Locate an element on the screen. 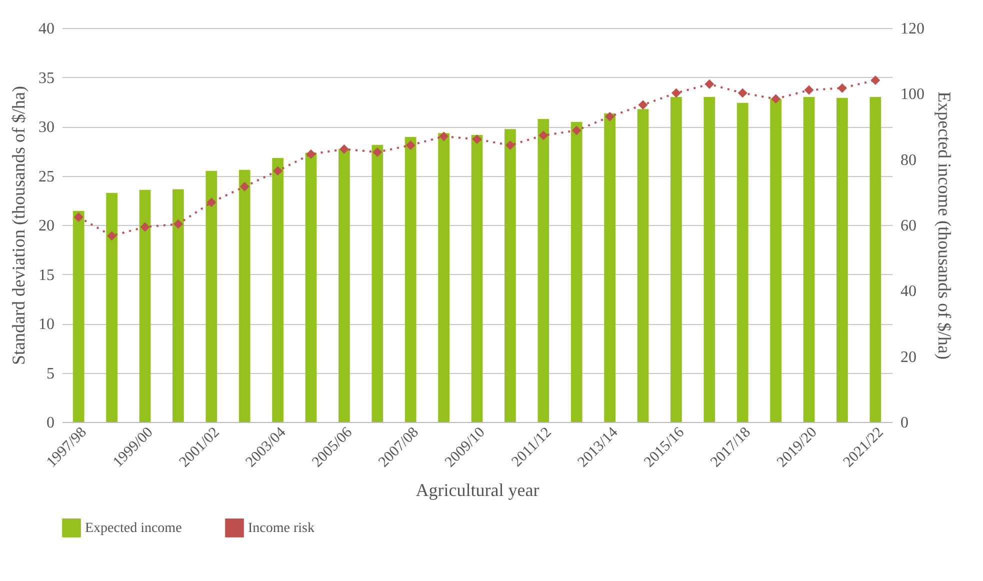  y2-tick-label: 80 is located at coordinates (908, 160).